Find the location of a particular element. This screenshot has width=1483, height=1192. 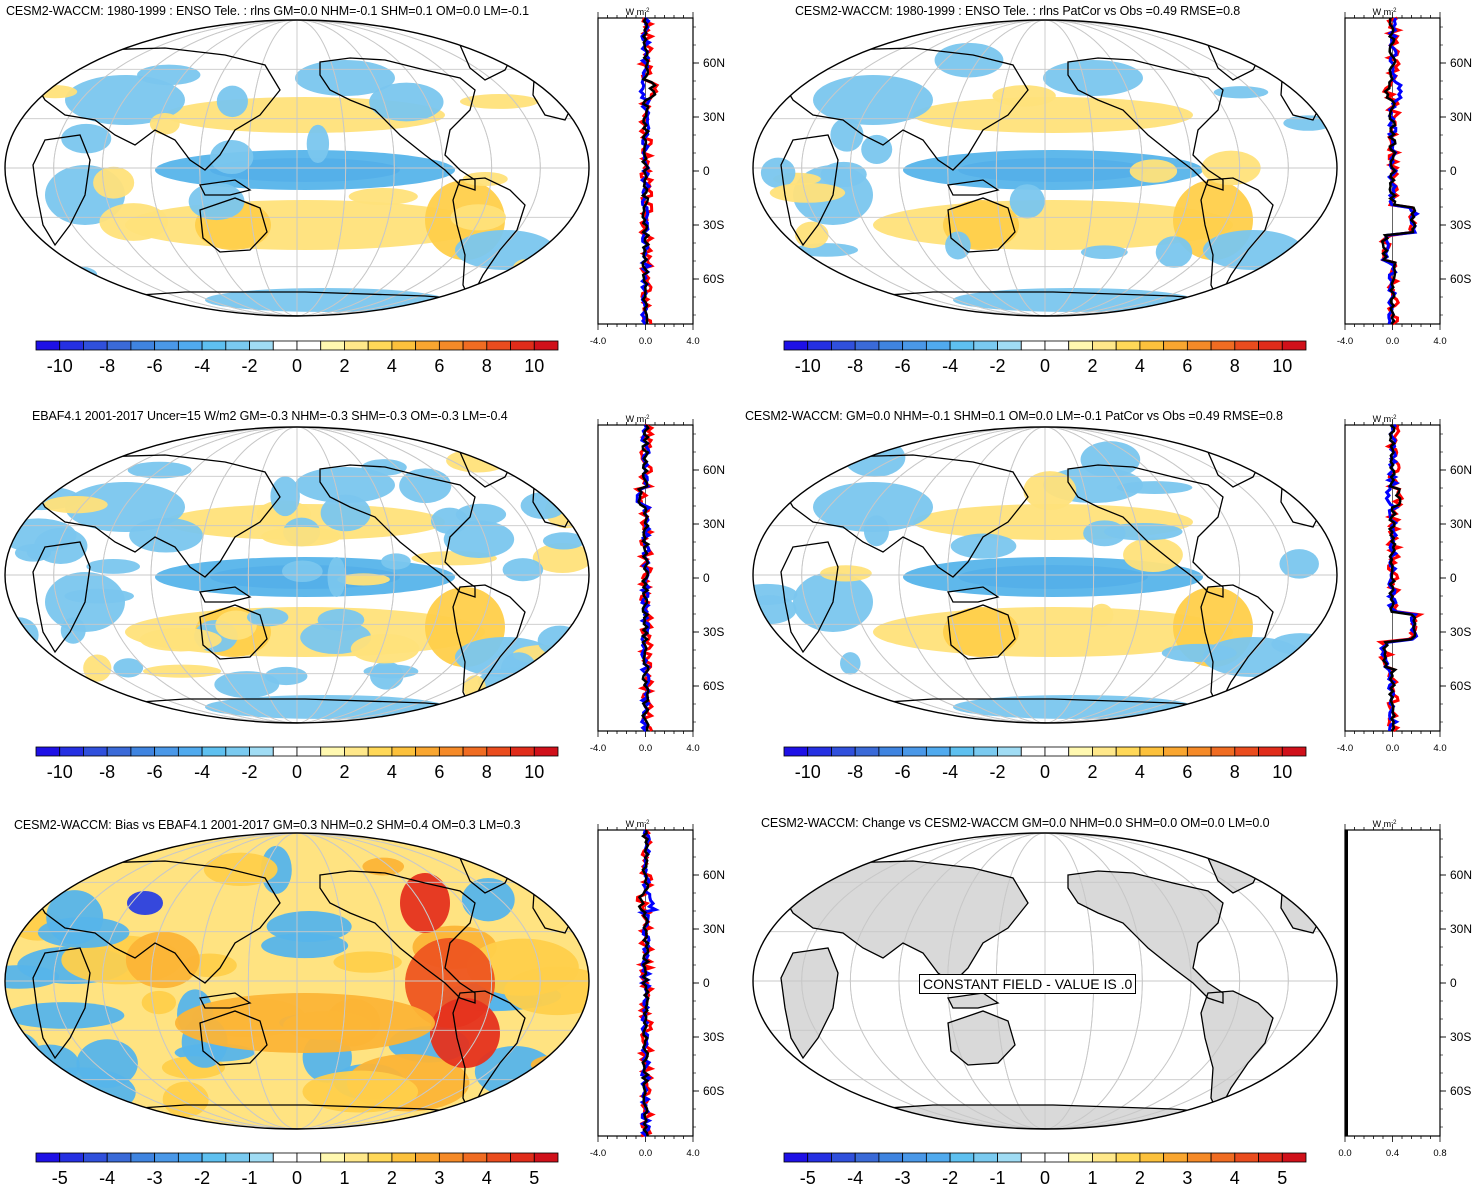

colorbar-label: 6 is located at coordinates (1187, 772).